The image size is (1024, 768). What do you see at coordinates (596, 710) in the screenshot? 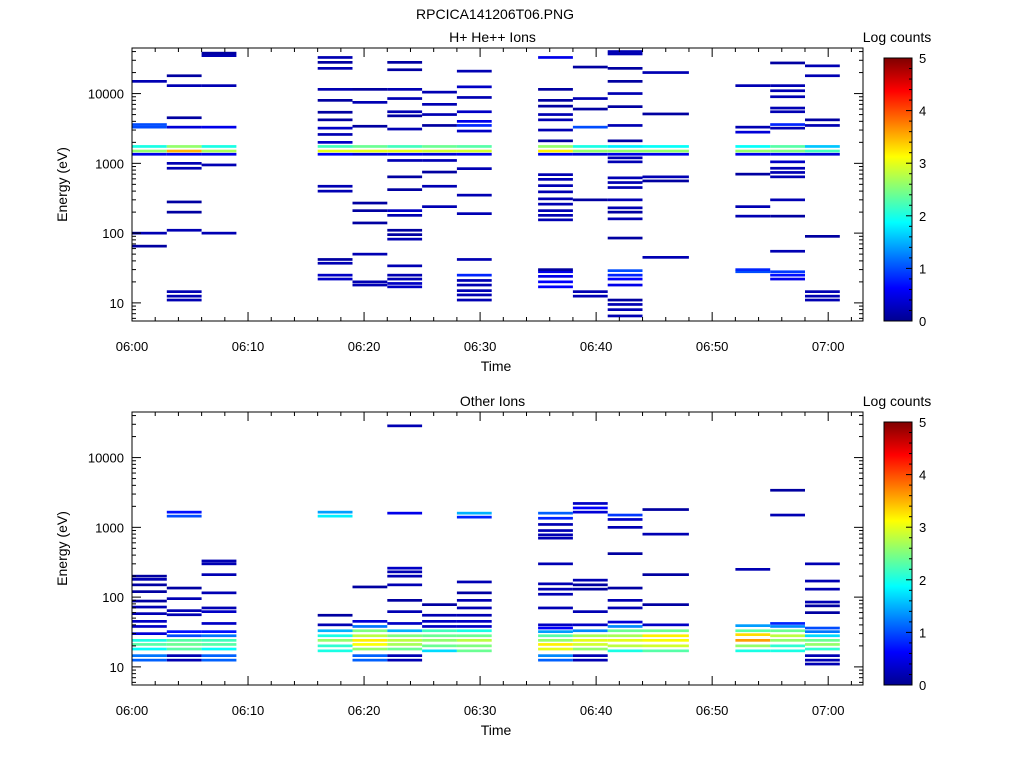
I see `x-tick-label: 06:40` at bounding box center [596, 710].